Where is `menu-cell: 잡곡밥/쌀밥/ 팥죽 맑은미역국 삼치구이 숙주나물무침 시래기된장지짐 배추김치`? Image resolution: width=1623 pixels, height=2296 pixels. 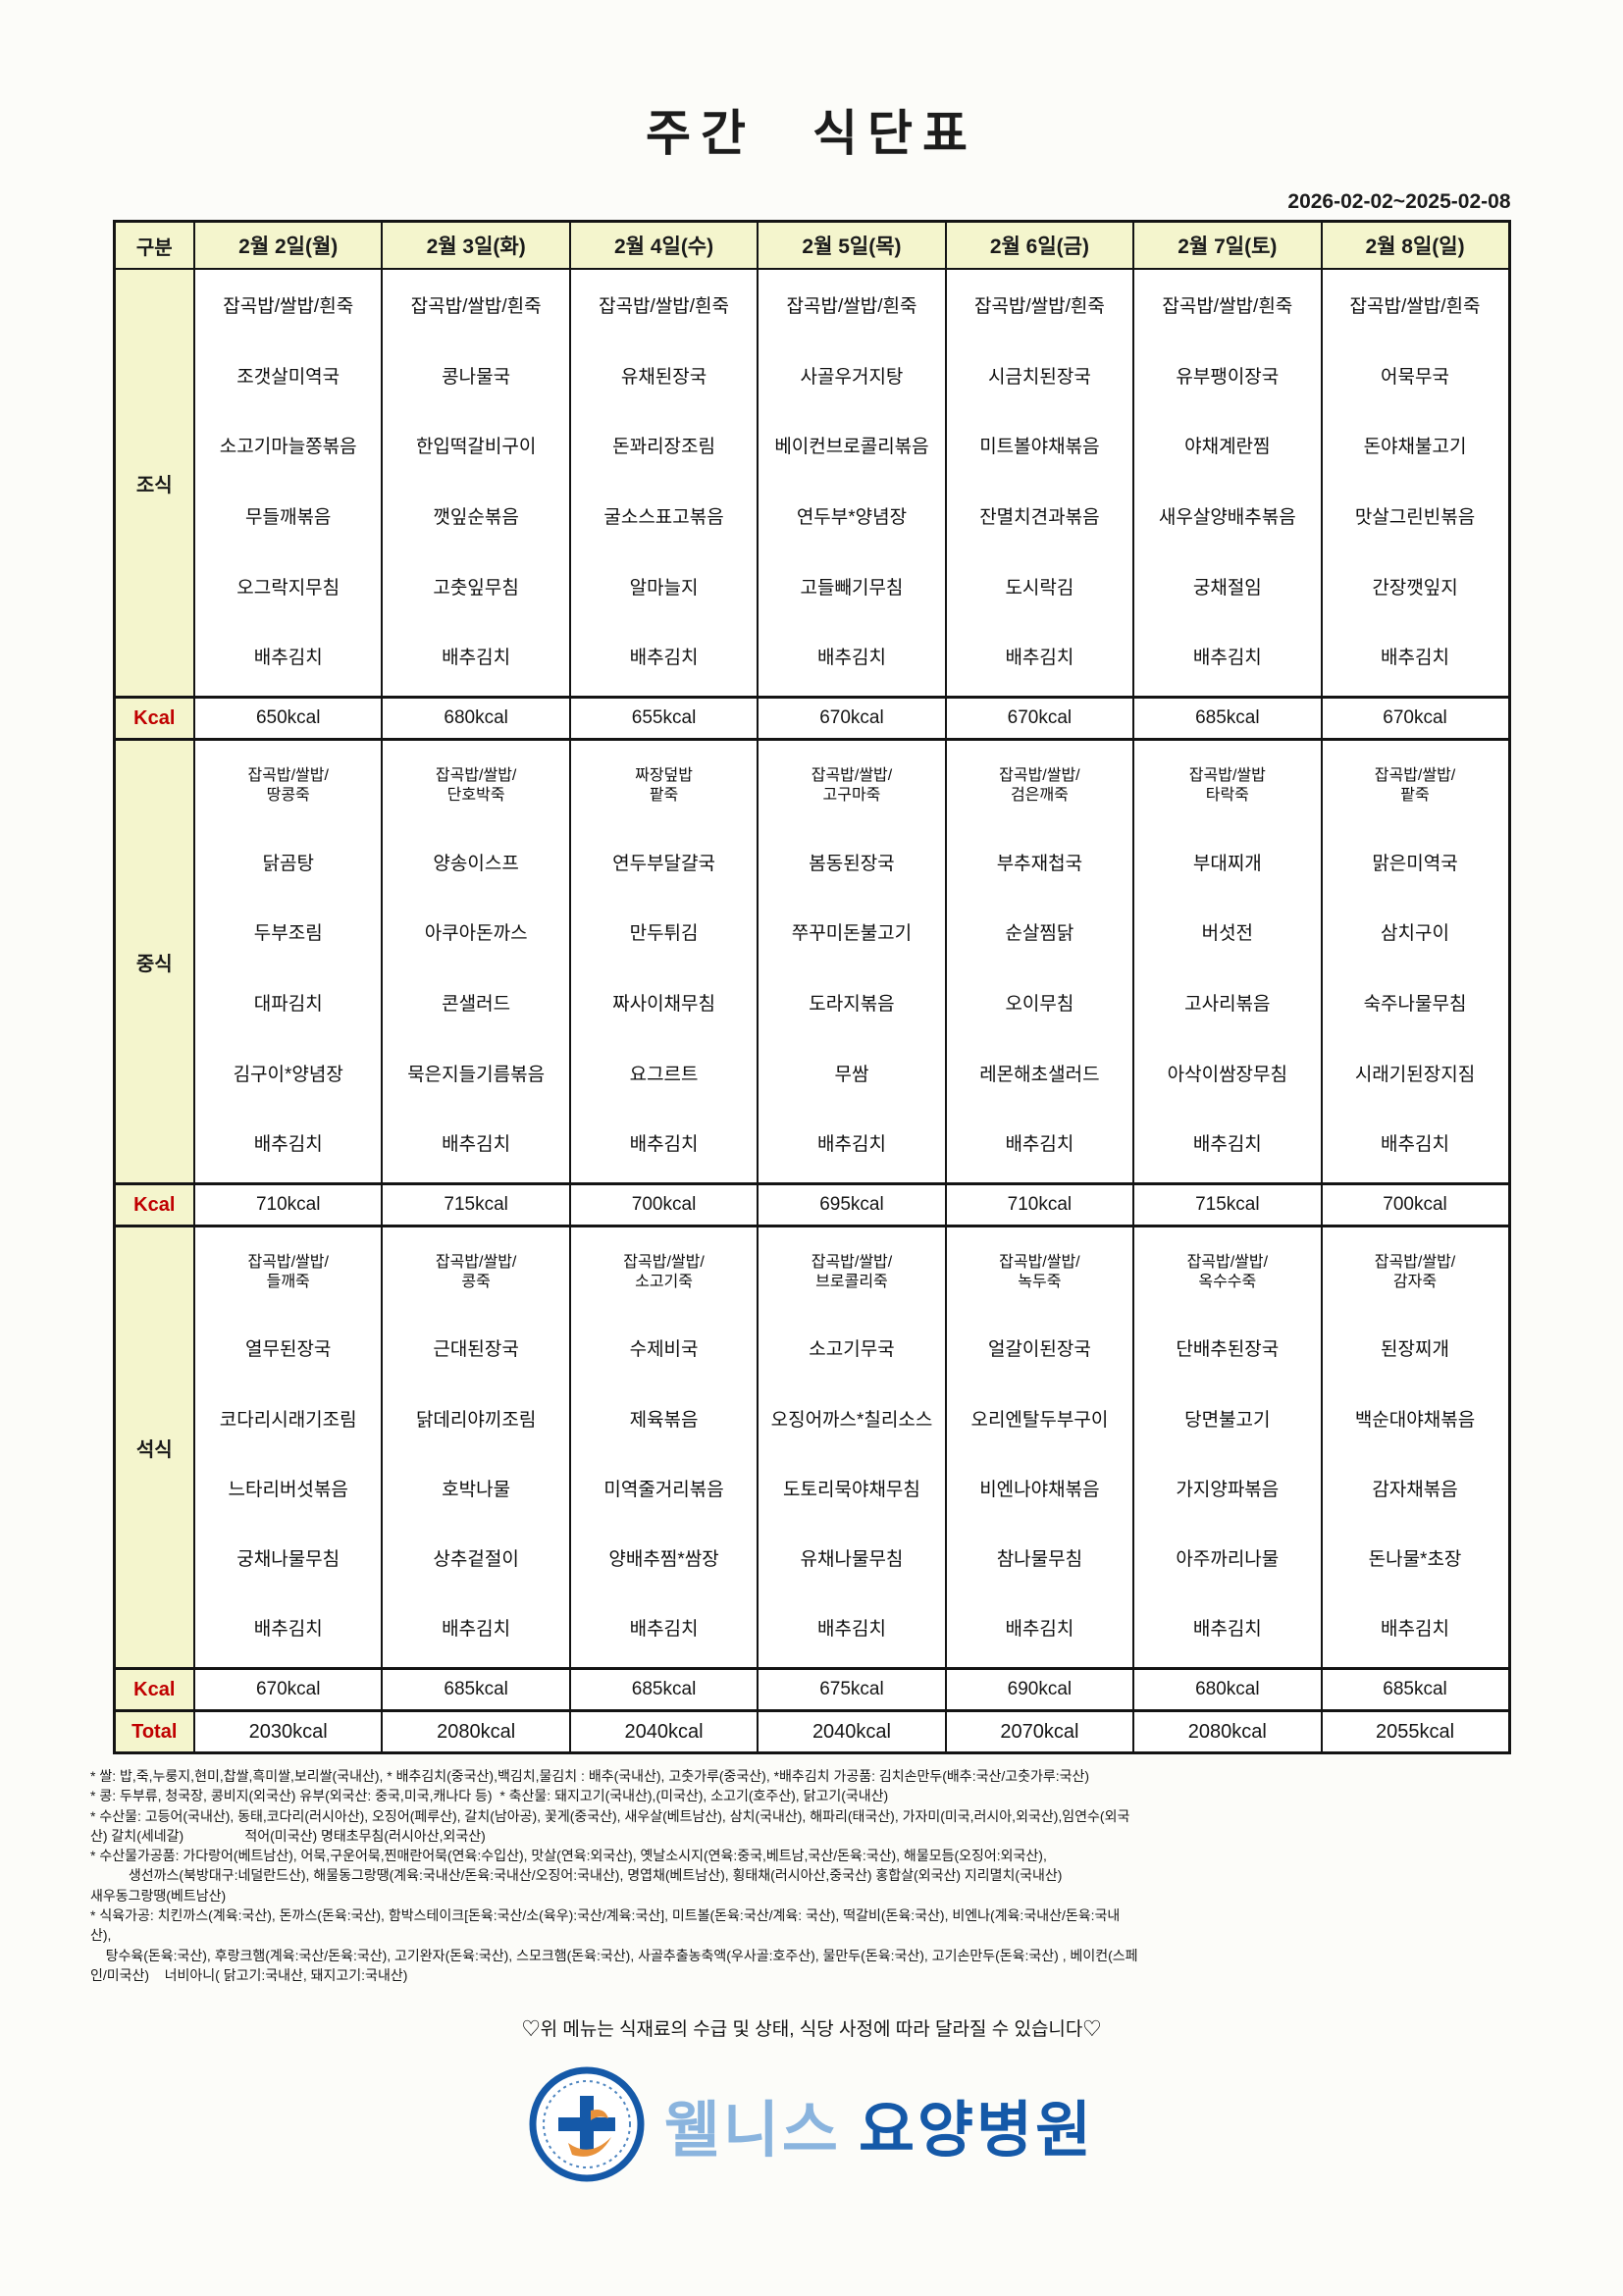
menu-cell: 잡곡밥/쌀밥/ 팥죽 맑은미역국 삼치구이 숙주나물무침 시래기된장지짐 배추김치 is located at coordinates (1415, 961).